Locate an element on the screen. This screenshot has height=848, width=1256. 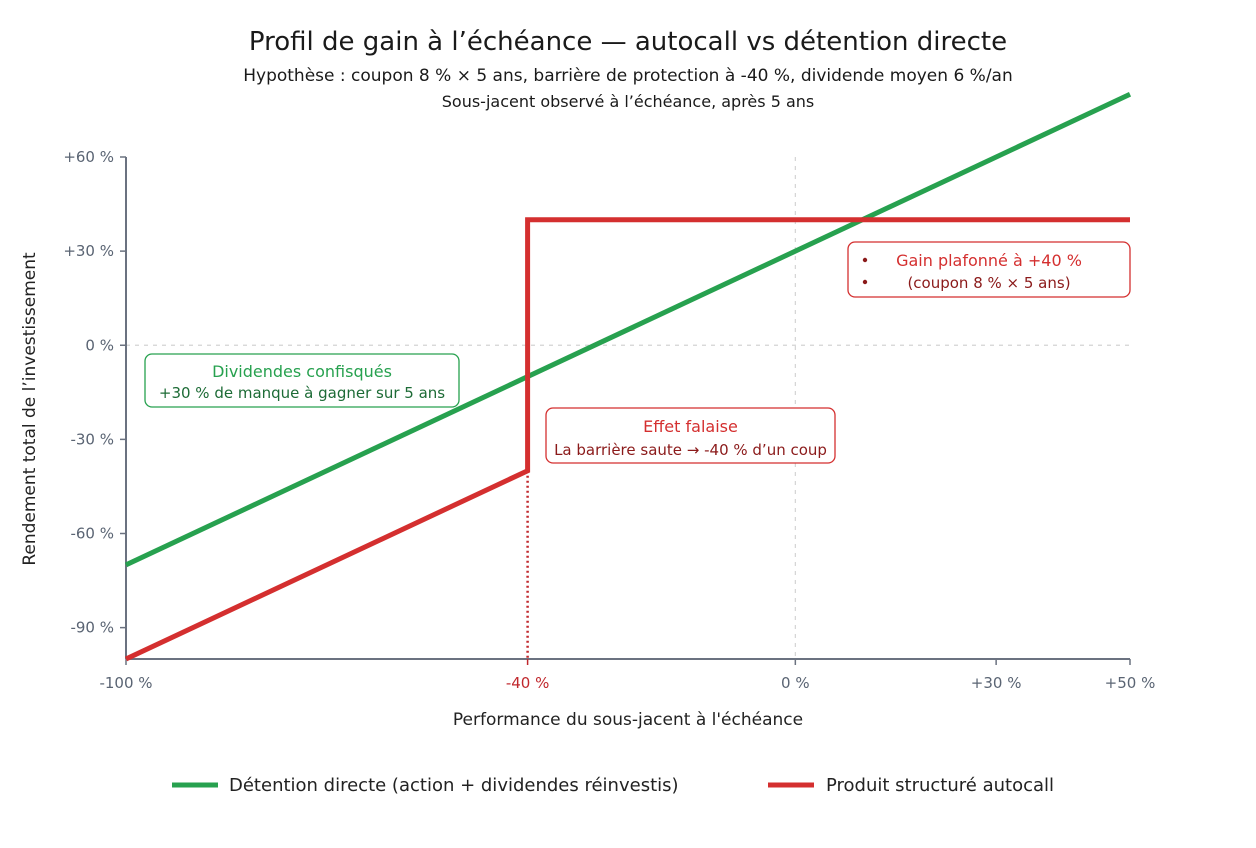
y-tick-label: 0 % is located at coordinates (99, 345).